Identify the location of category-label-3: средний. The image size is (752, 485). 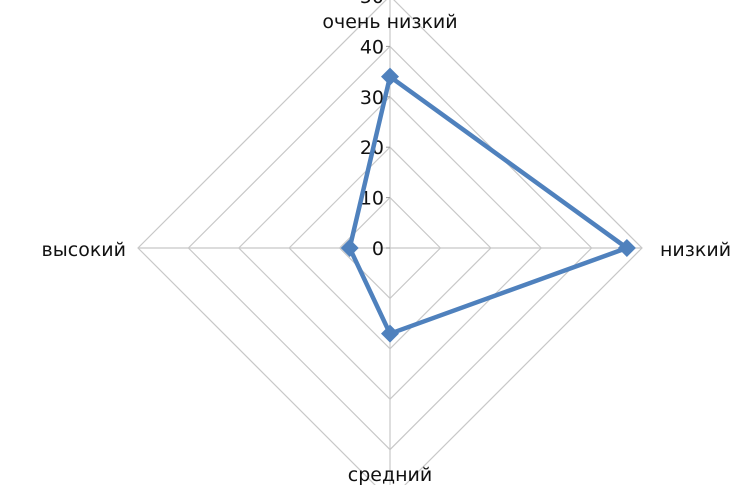
(390, 474).